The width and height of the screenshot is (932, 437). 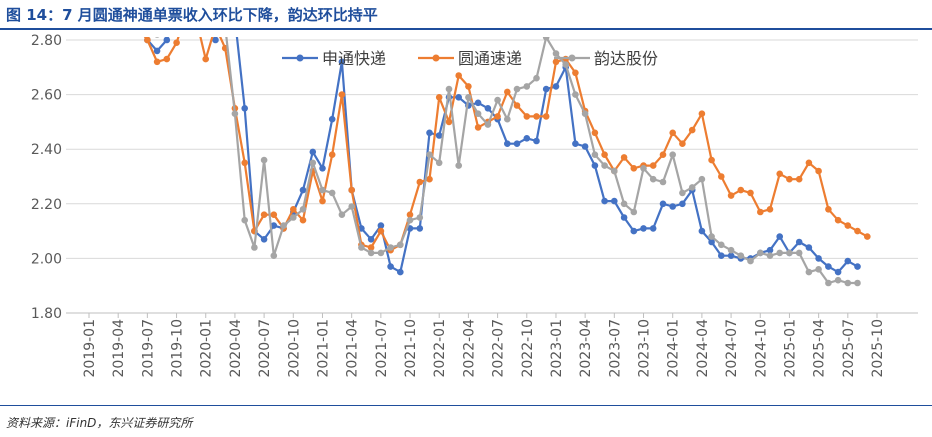 What do you see at coordinates (119, 348) in the screenshot?
I see `x-tick-label: 2019-04` at bounding box center [119, 348].